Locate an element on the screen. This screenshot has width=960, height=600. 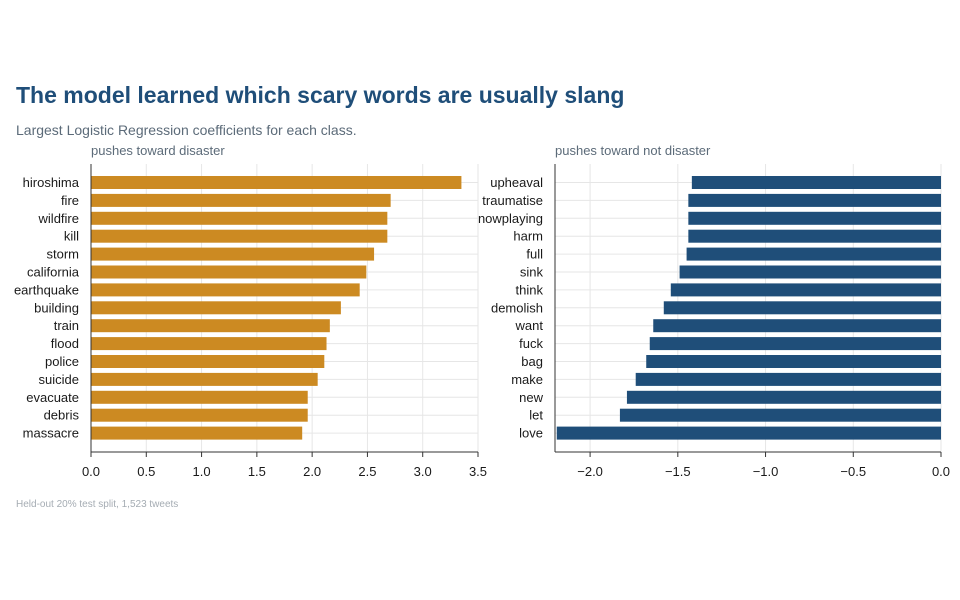
panel-title: pushes toward disaster is located at coordinates (158, 150).